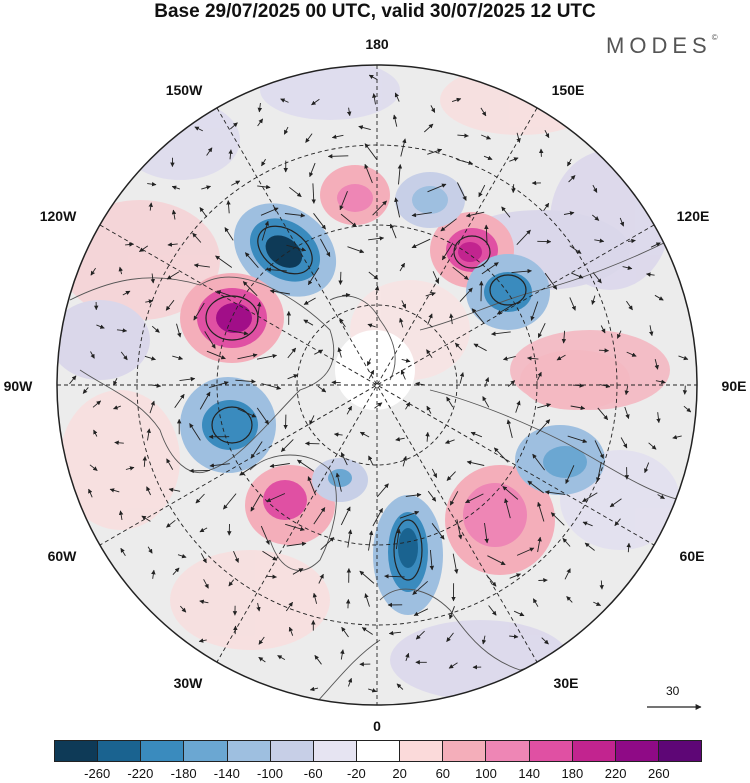 This screenshot has height=783, width=750. I want to click on modes-logo-text: MODES, so click(659, 45).